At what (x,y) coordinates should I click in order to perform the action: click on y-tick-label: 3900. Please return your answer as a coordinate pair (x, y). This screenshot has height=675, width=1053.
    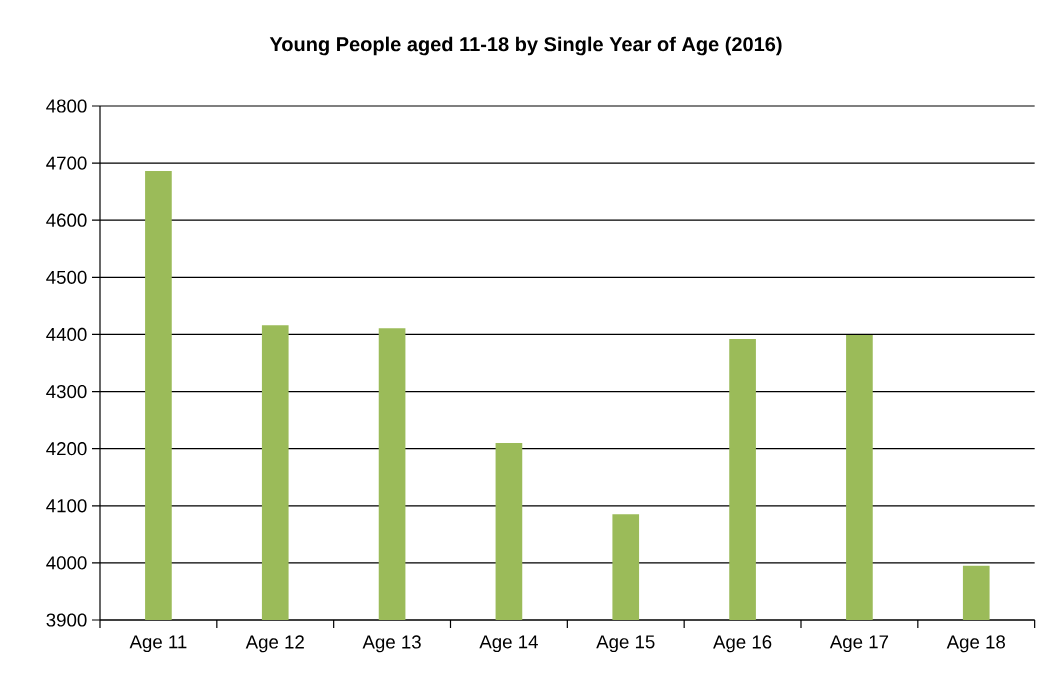
    Looking at the image, I should click on (66, 620).